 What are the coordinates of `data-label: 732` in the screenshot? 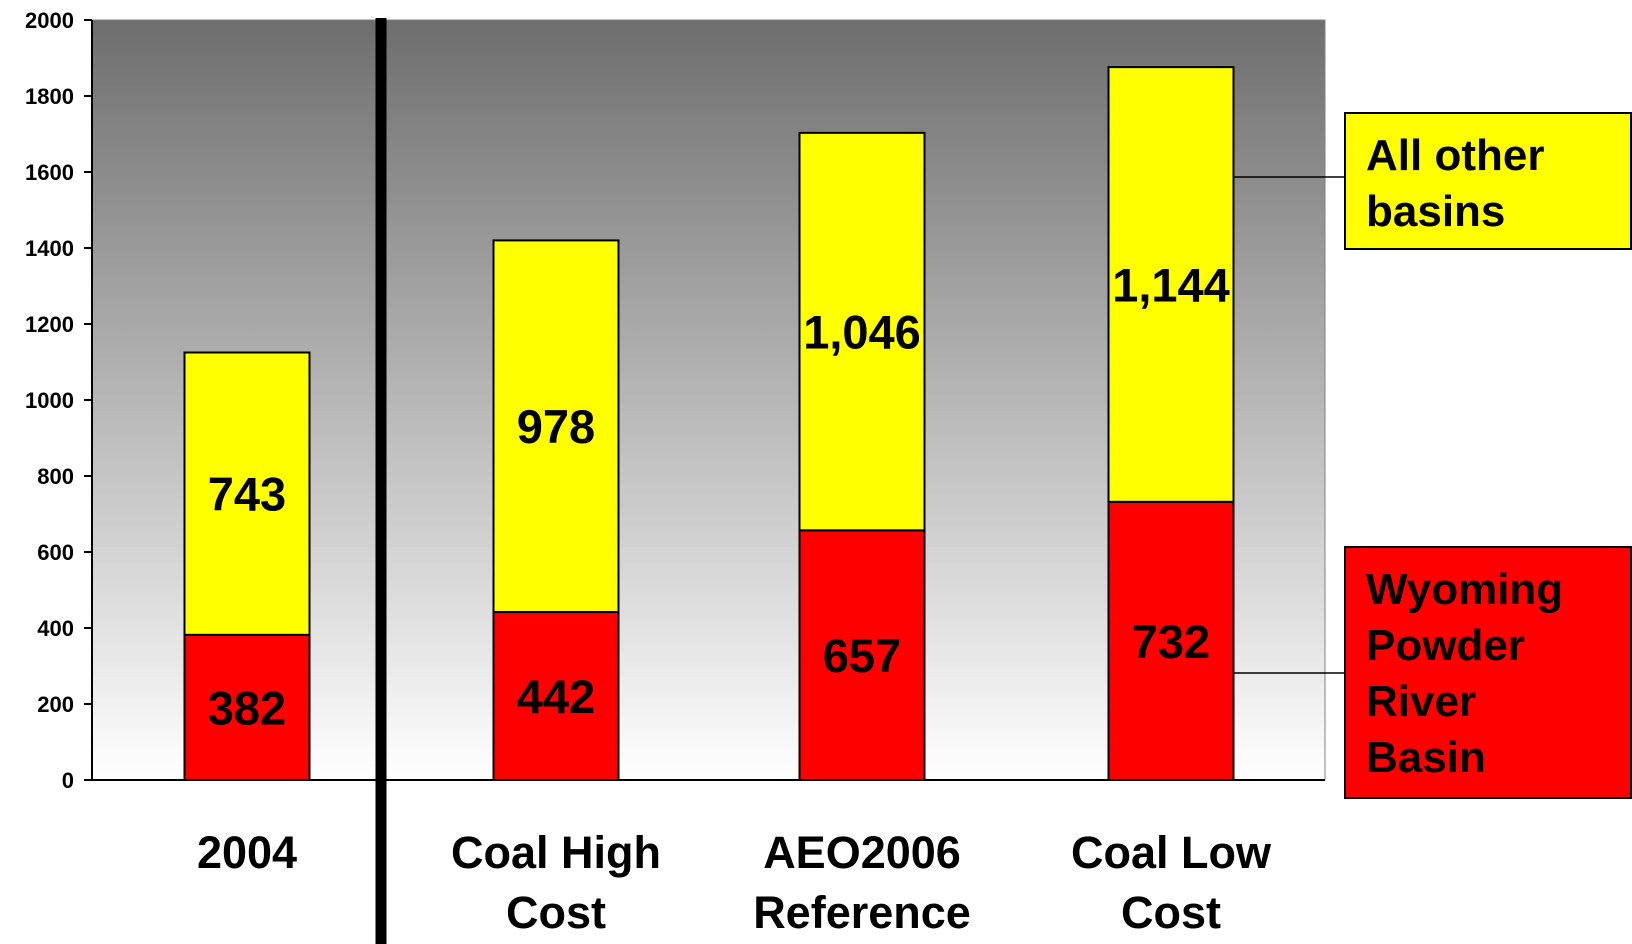 It's located at (1171, 641).